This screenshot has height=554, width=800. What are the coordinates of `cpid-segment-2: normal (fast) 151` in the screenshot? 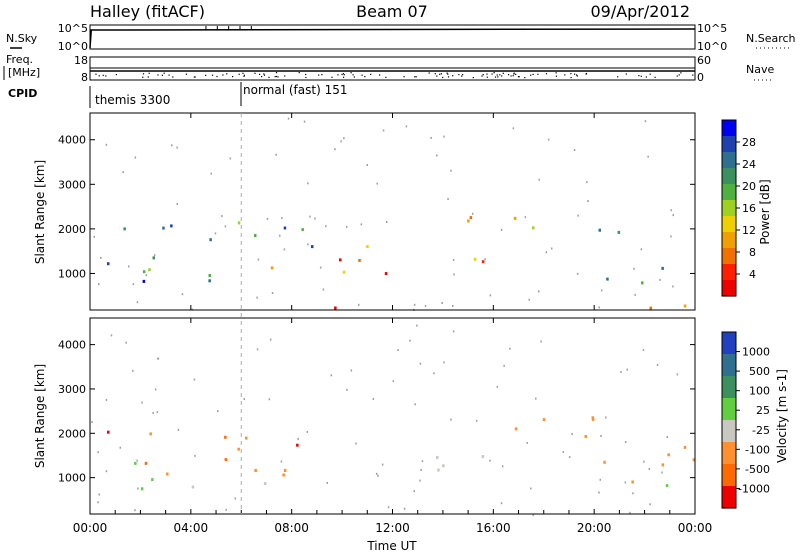 It's located at (295, 90).